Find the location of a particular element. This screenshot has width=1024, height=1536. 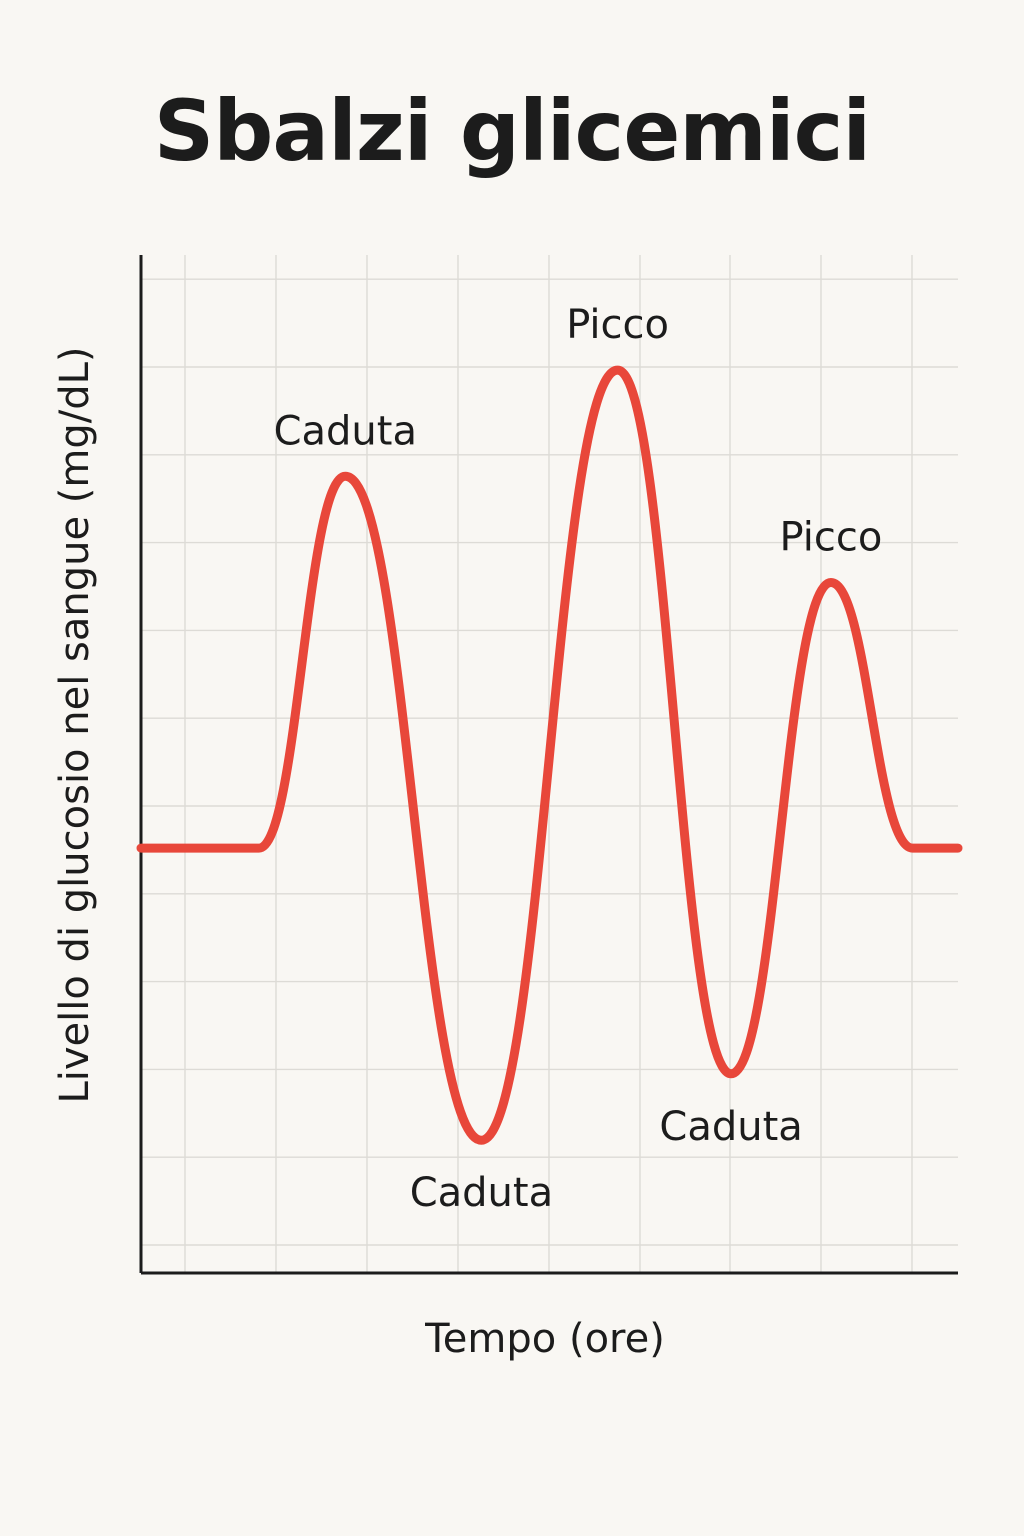

chart-title: Sbalzi glicemici is located at coordinates (512, 131).